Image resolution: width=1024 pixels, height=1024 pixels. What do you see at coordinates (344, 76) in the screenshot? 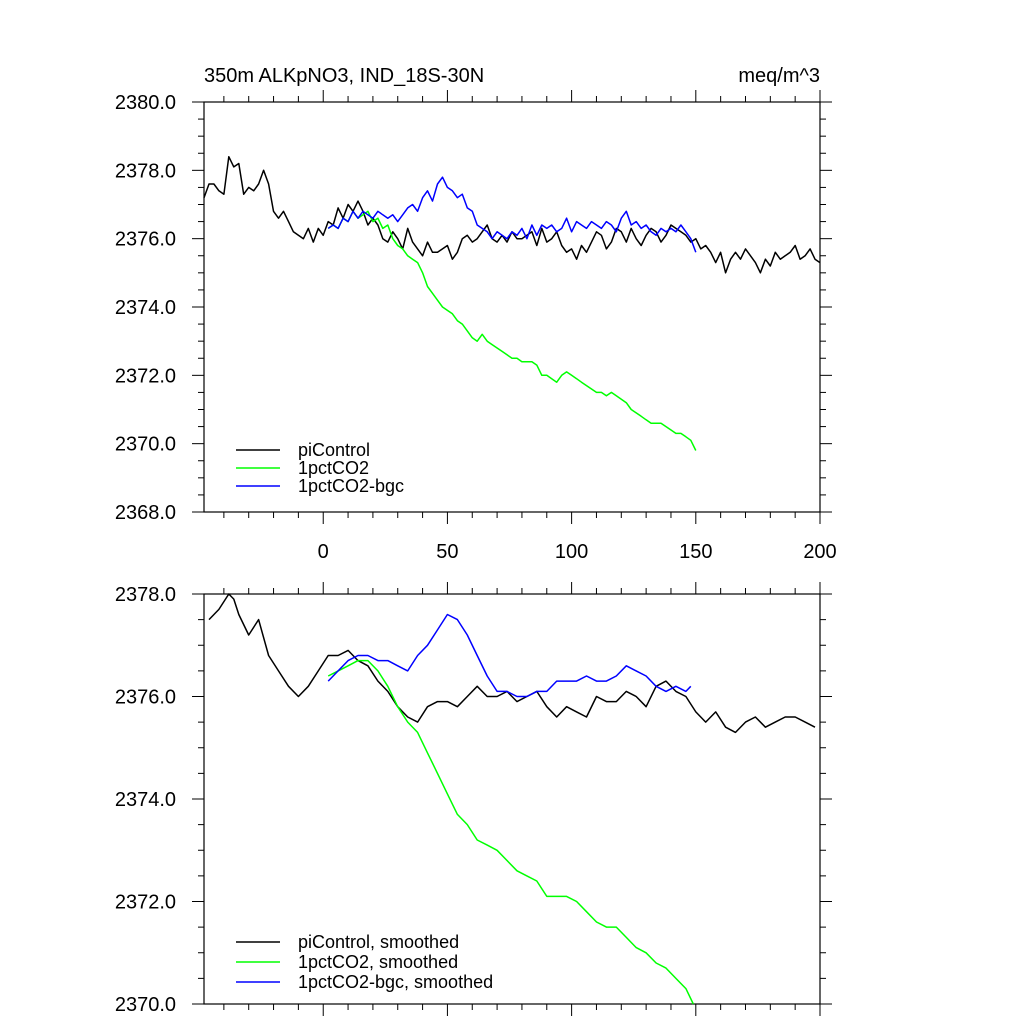
I see `top-chart-title: 350m ALKpNO3, IND_18S-30N` at bounding box center [344, 76].